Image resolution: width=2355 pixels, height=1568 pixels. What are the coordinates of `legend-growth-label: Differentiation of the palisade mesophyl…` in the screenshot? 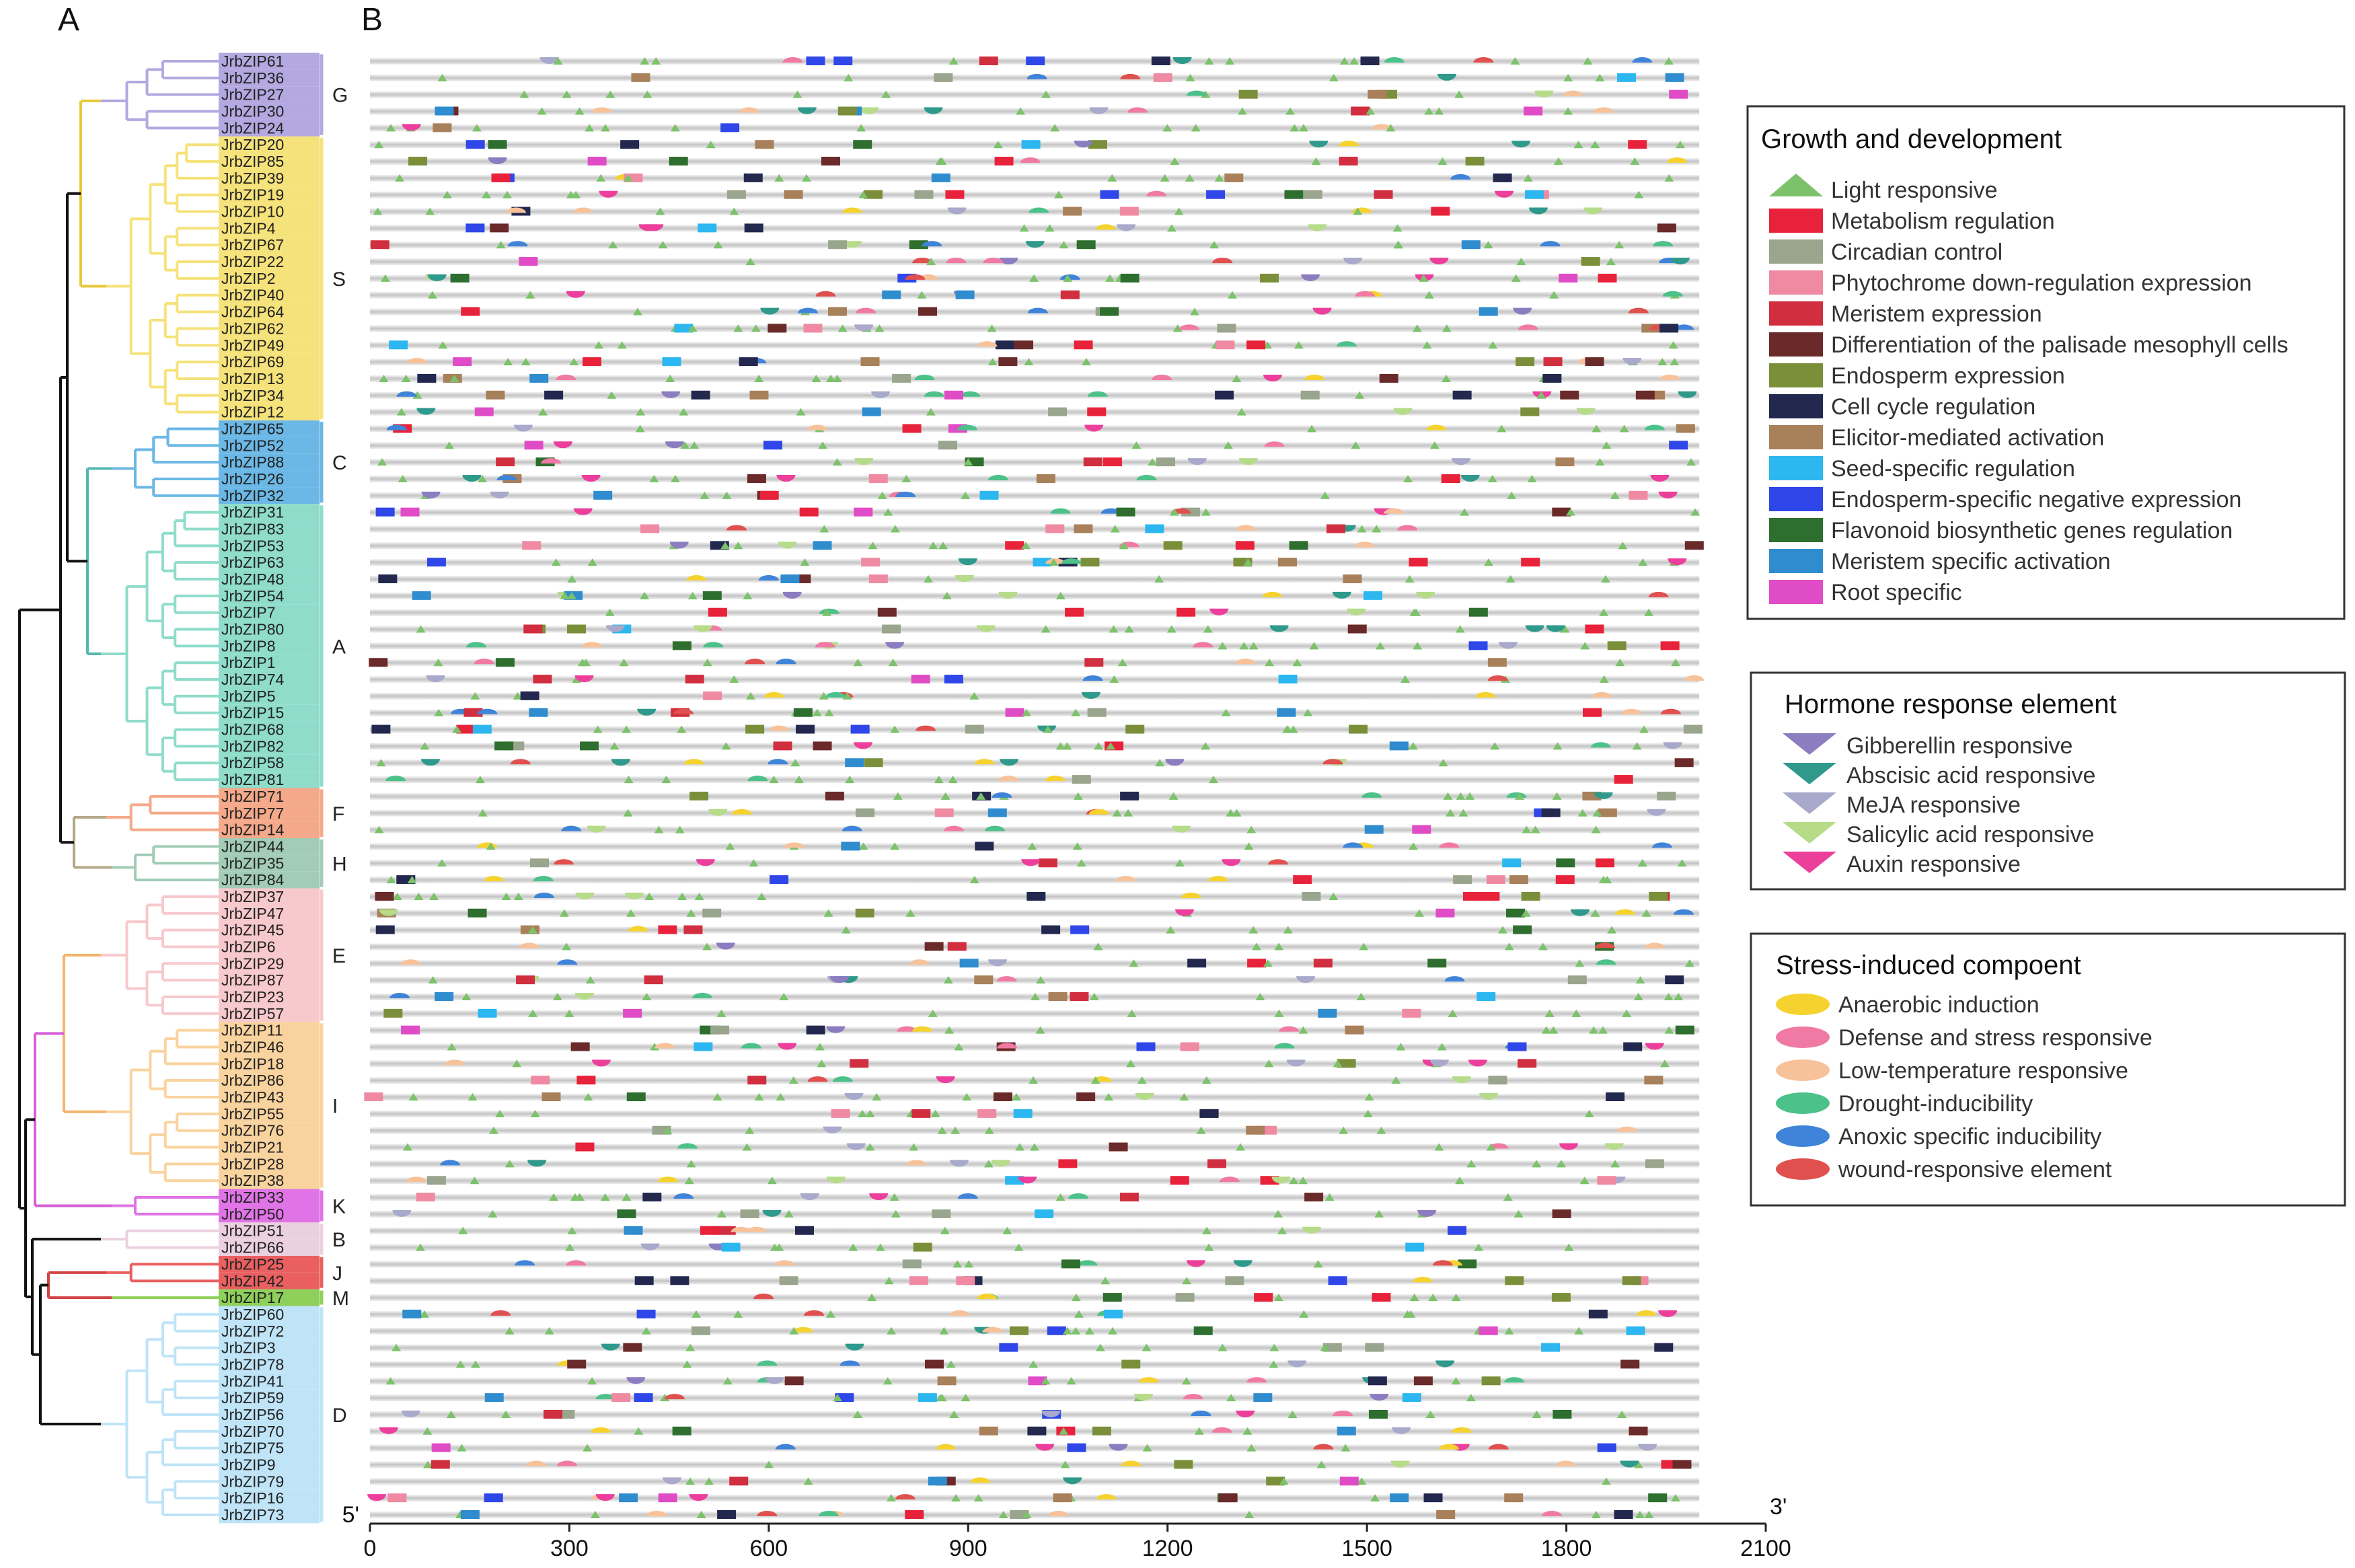 It's located at (2059, 345).